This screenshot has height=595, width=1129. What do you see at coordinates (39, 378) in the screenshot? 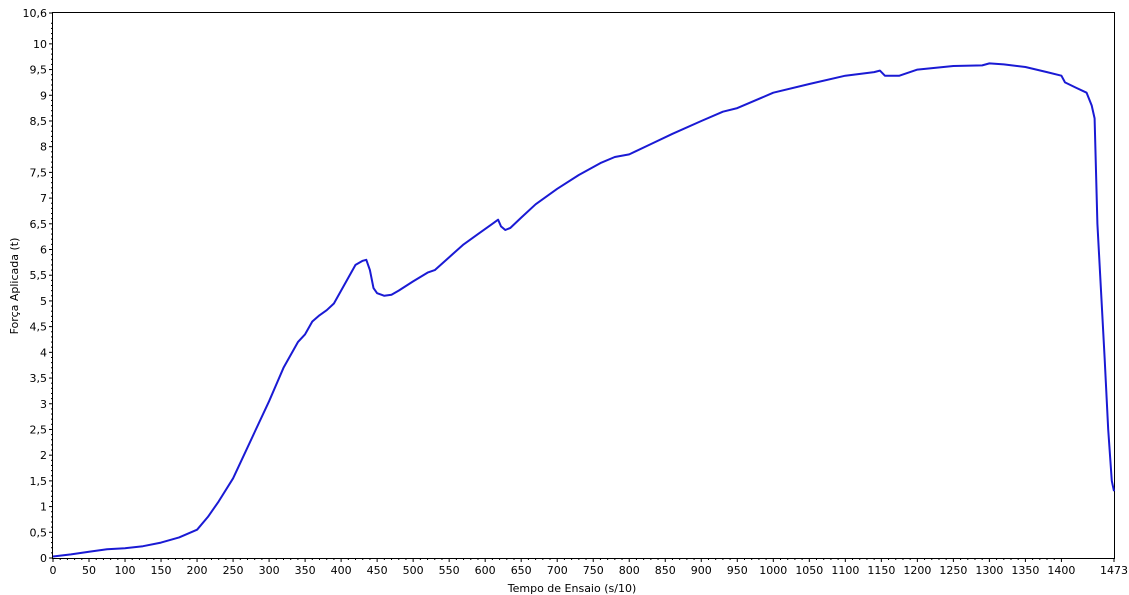
I see `y-tick-label: 3,5` at bounding box center [39, 378].